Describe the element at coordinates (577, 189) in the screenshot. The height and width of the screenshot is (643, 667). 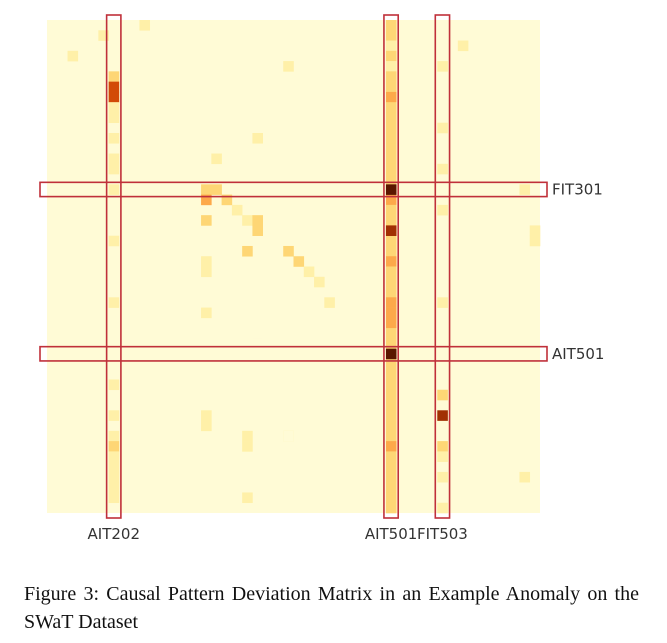
I see `row-highlight-label: FIT301` at that location.